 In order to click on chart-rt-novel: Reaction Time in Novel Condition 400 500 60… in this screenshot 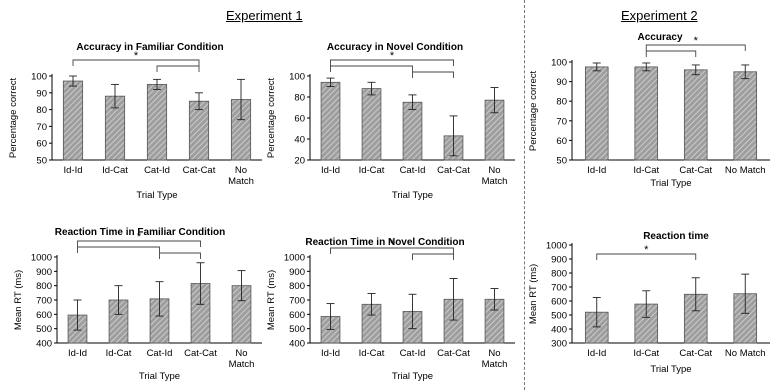, I will do `click(390, 309)`.